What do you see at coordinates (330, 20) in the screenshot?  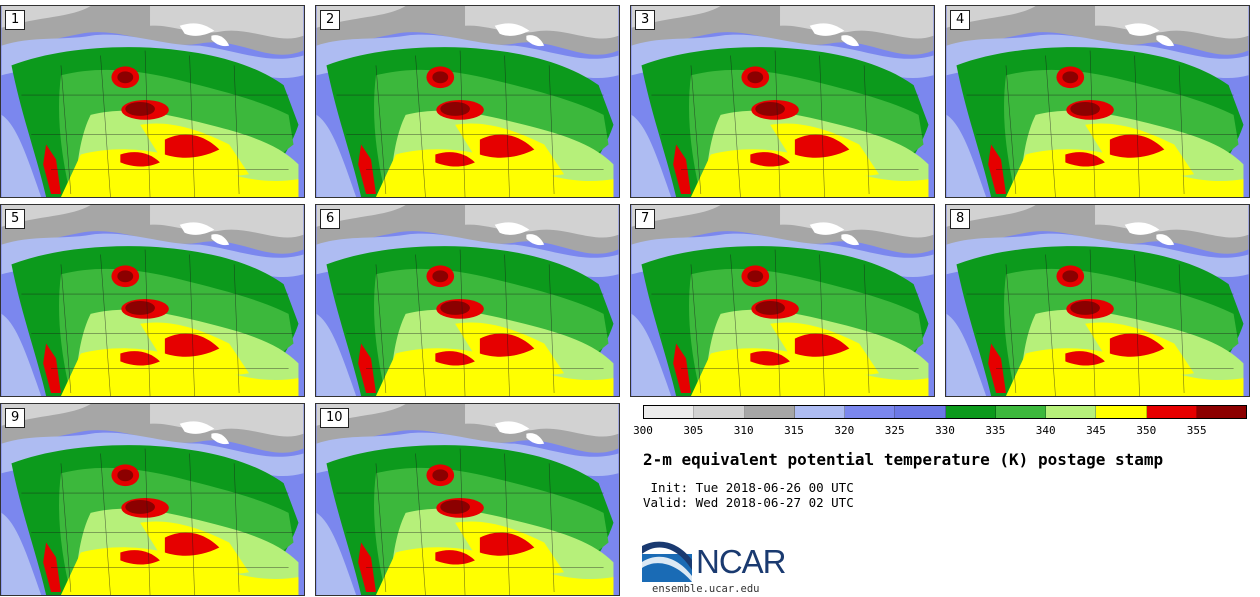 I see `stamp-label: 2` at bounding box center [330, 20].